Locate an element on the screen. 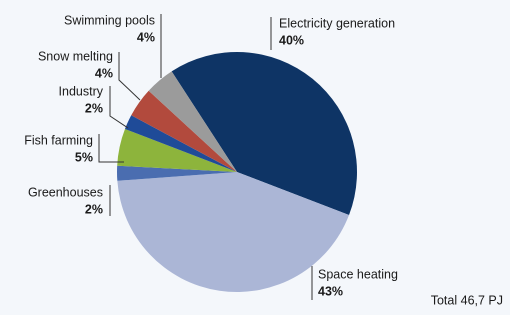  slice-label: Space heating is located at coordinates (358, 274).